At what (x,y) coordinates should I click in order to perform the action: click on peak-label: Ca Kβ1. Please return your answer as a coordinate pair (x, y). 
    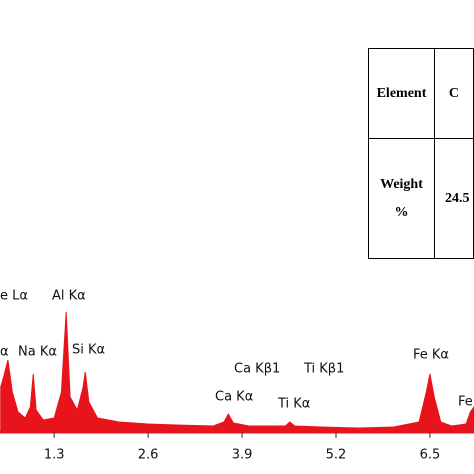
    Looking at the image, I should click on (257, 369).